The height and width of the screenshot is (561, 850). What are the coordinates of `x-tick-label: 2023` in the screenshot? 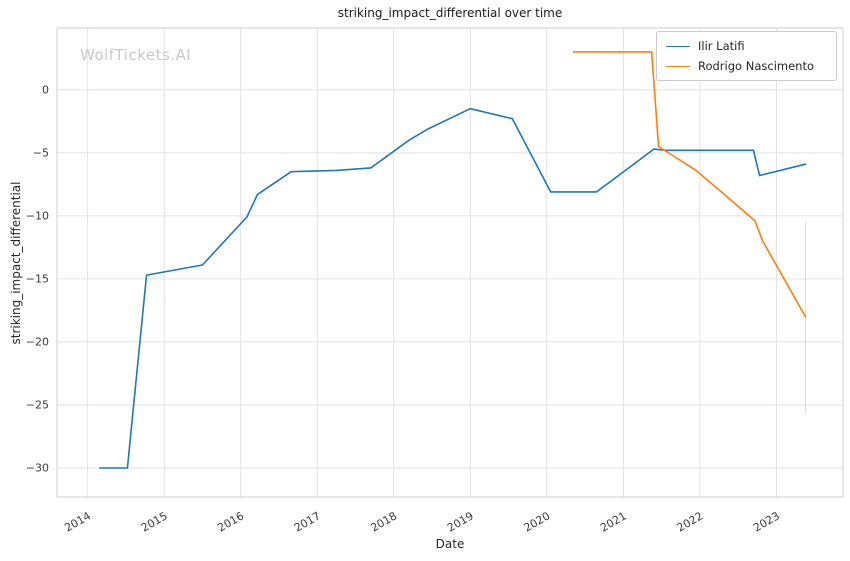 It's located at (766, 521).